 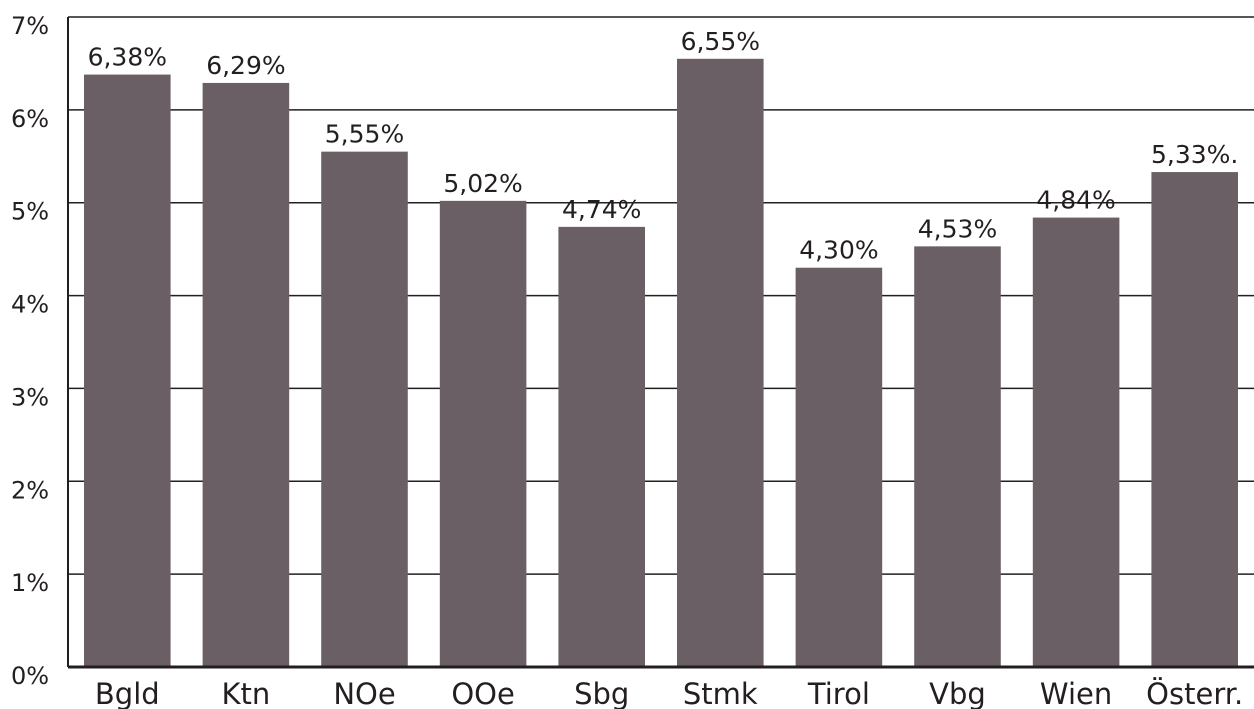 I want to click on y-tick-label: 1%, so click(x=30, y=583).